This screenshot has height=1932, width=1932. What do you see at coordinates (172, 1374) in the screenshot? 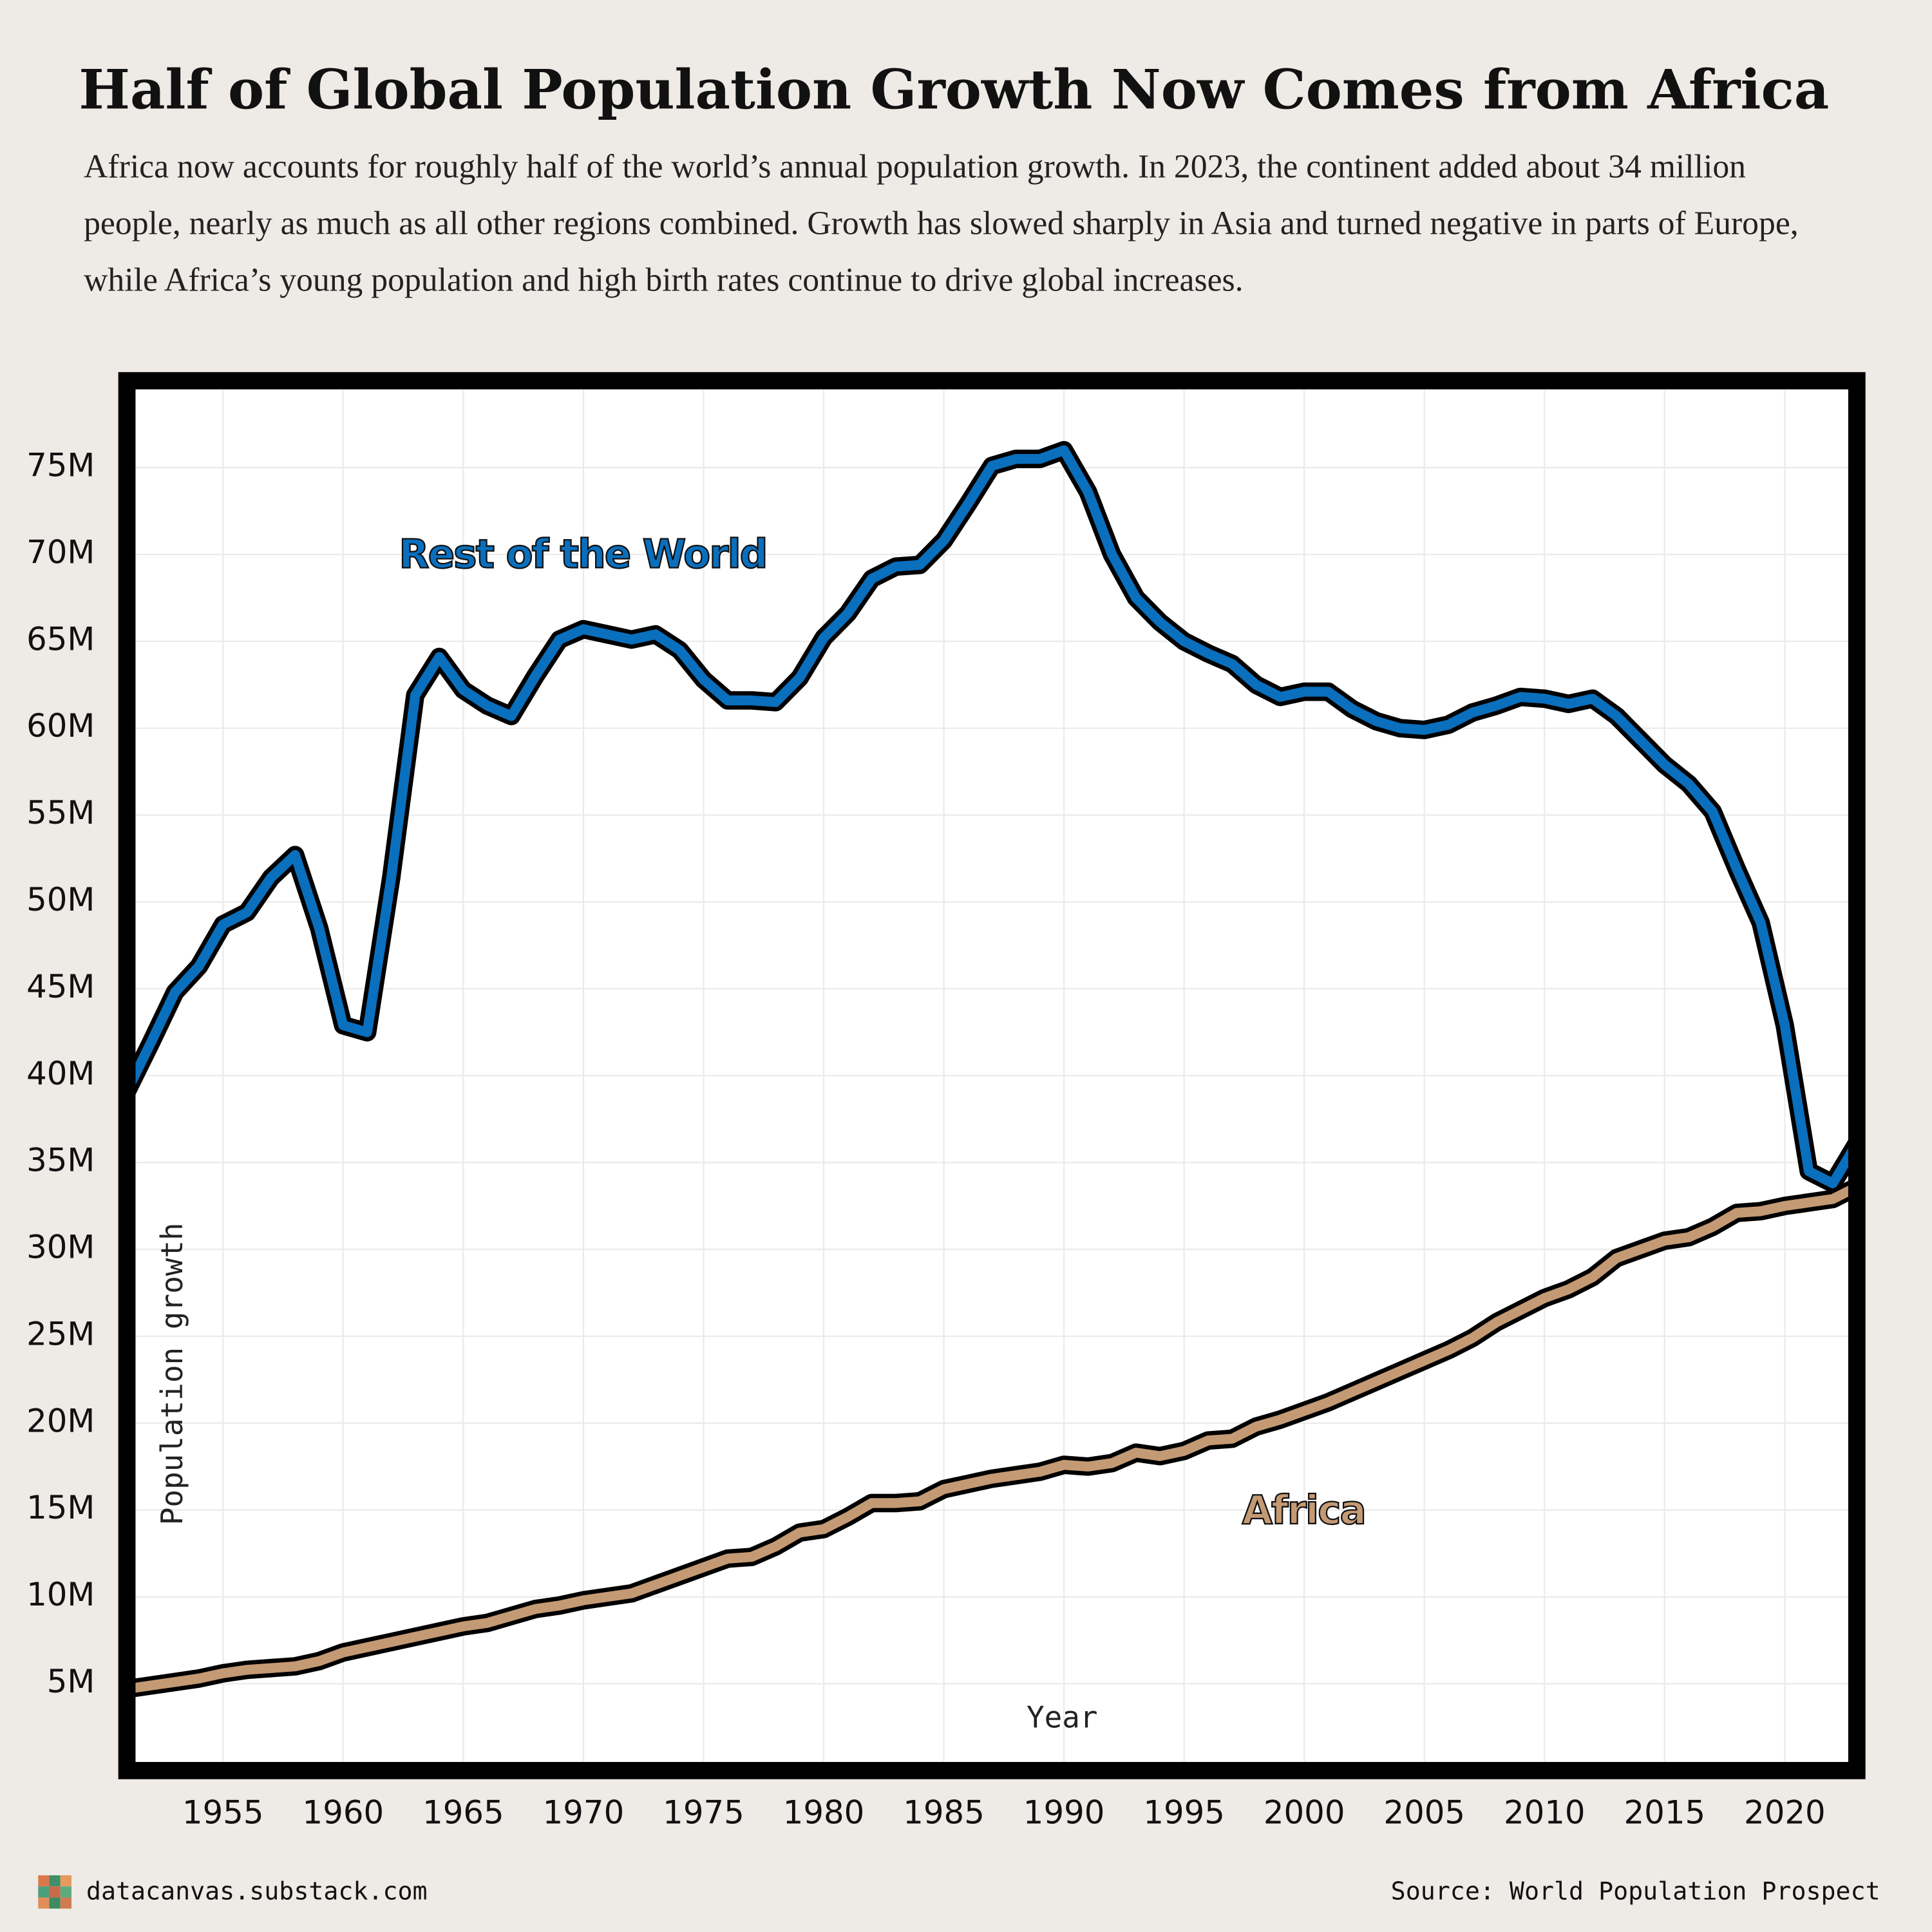
I see `y-axis-label: Population growth` at bounding box center [172, 1374].